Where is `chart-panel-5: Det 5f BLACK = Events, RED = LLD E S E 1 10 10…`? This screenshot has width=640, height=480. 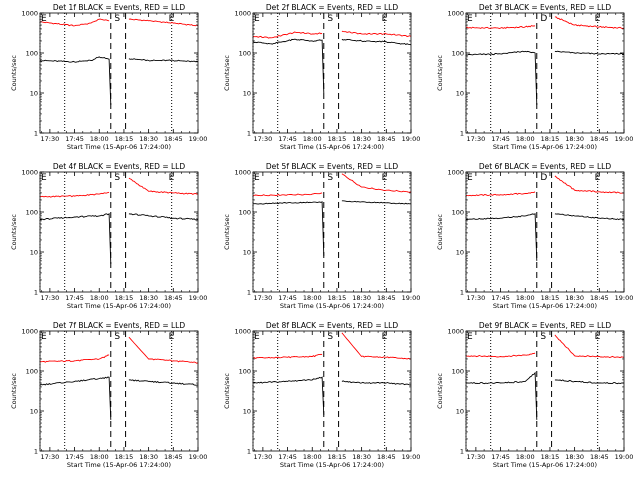 chart-panel-5: Det 5f BLACK = Events, RED = LLD E S E 1 10 10… is located at coordinates (321, 236).